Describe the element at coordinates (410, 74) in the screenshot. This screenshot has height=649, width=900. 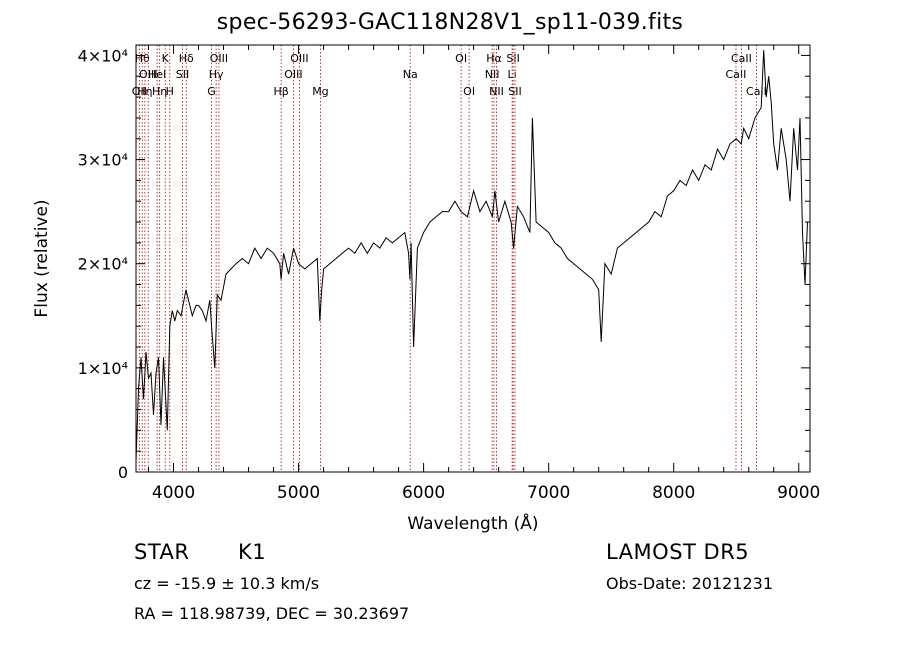
I see `line-label: Na` at that location.